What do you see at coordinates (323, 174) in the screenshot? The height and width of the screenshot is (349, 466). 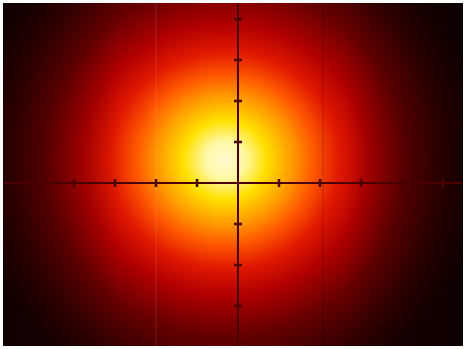 I see `sensor-band-right` at bounding box center [323, 174].